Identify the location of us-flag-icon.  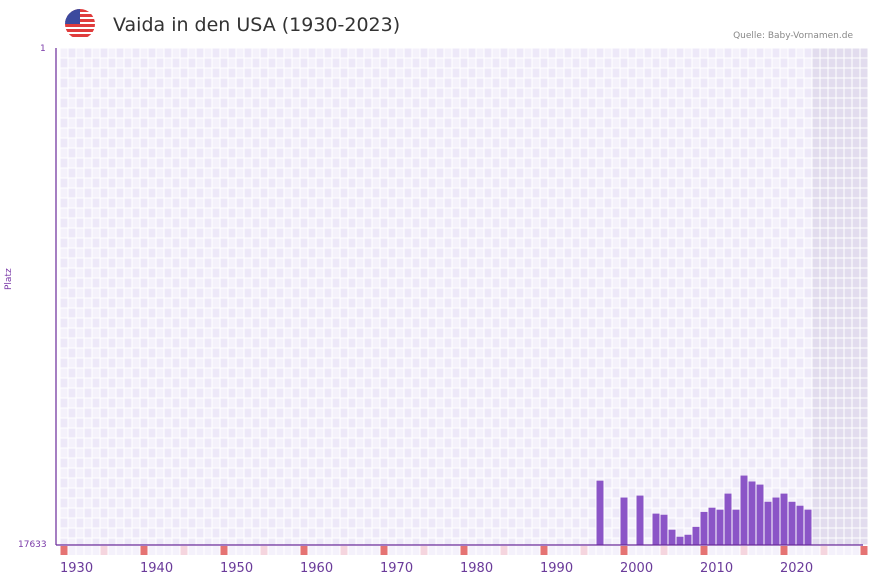
(80, 24).